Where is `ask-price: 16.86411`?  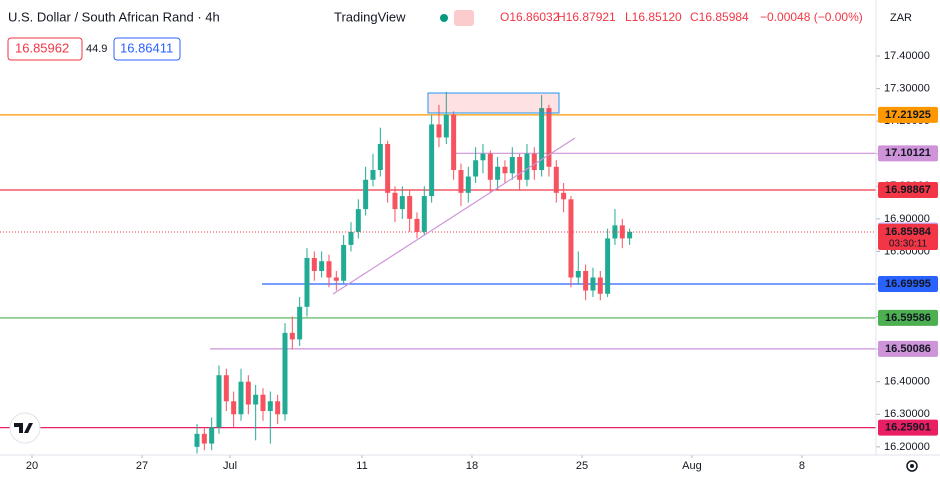 ask-price: 16.86411 is located at coordinates (146, 47).